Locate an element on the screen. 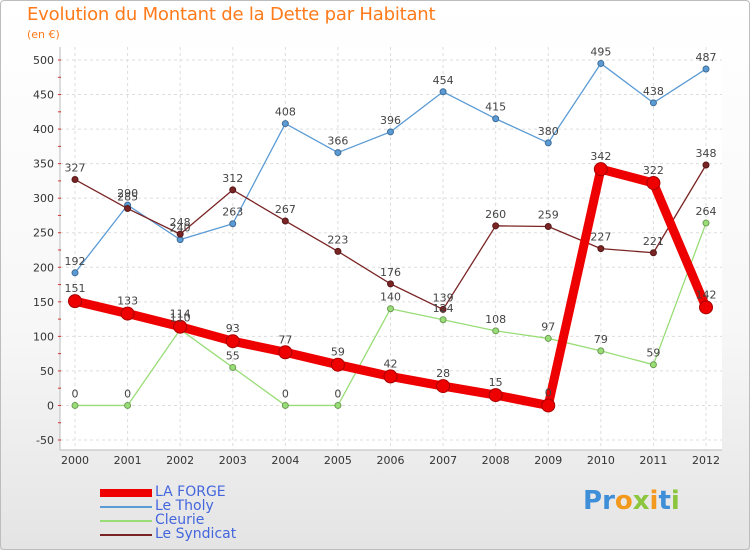 The width and height of the screenshot is (750, 550). y-tick-label: -50 is located at coordinates (45, 440).